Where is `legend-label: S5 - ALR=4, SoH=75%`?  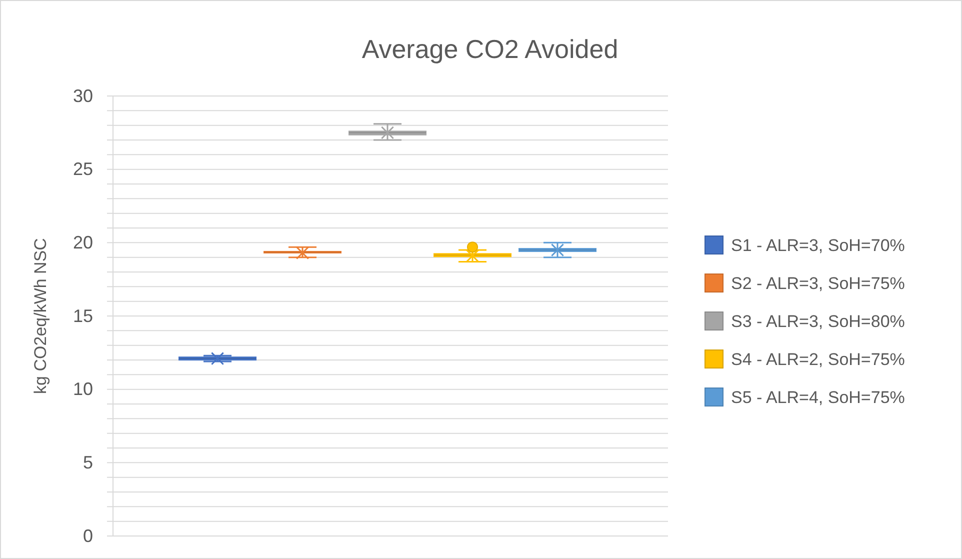 legend-label: S5 - ALR=4, SoH=75% is located at coordinates (818, 397).